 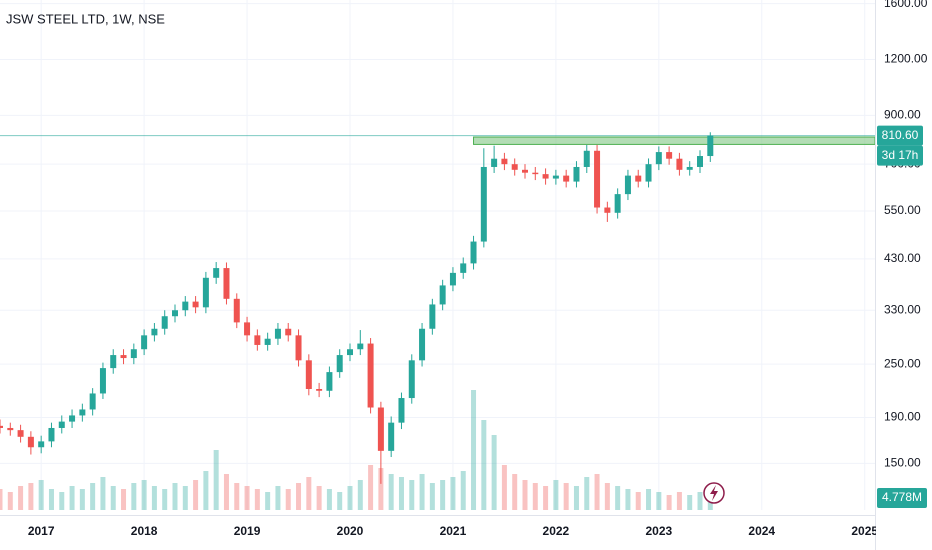 What do you see at coordinates (453, 531) in the screenshot?
I see `x-tick-label: 2021` at bounding box center [453, 531].